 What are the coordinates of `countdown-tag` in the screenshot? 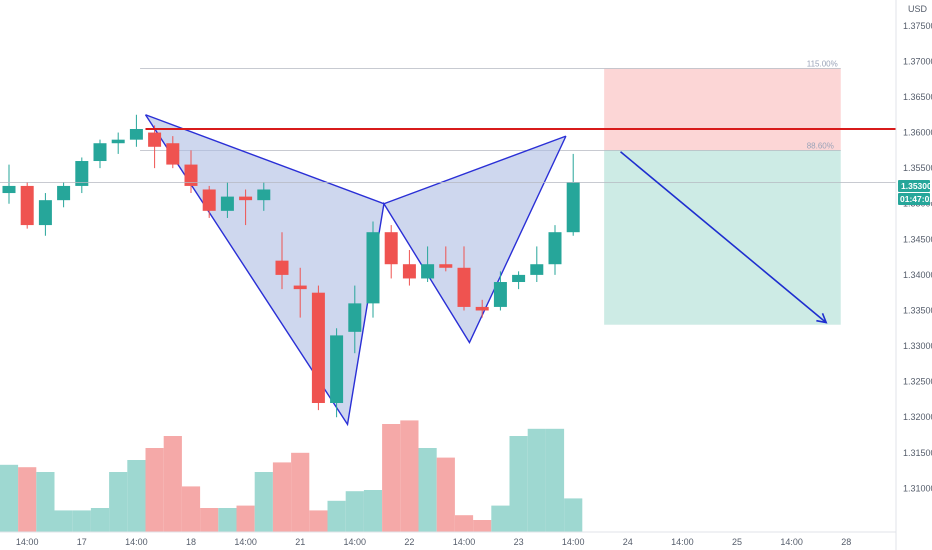 It's located at (914, 199).